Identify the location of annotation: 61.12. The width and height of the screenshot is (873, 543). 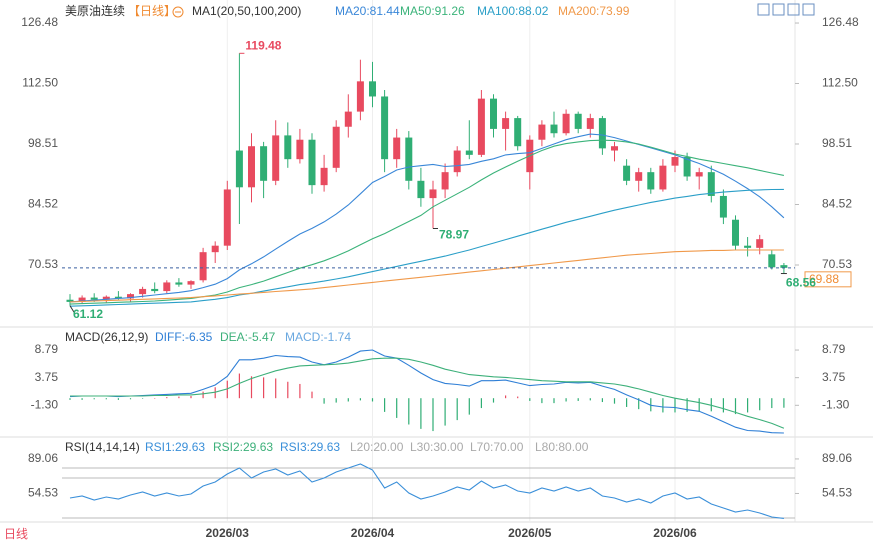
(88, 314).